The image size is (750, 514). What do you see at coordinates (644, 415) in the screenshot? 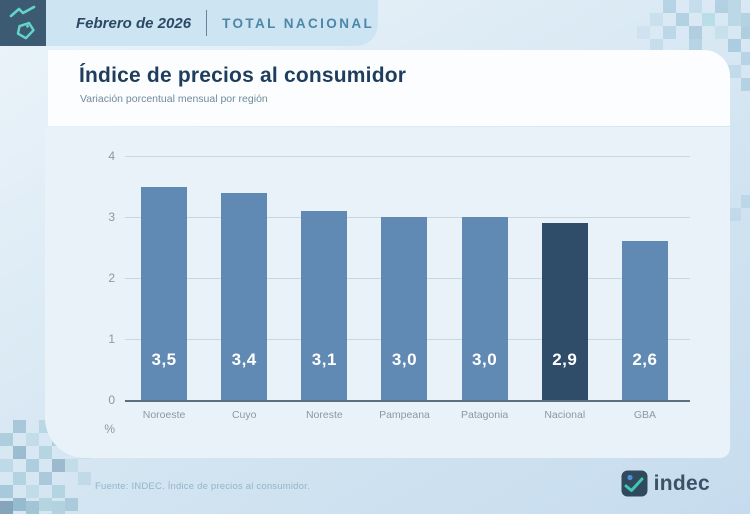
I see `x-category-label: GBA` at bounding box center [644, 415].